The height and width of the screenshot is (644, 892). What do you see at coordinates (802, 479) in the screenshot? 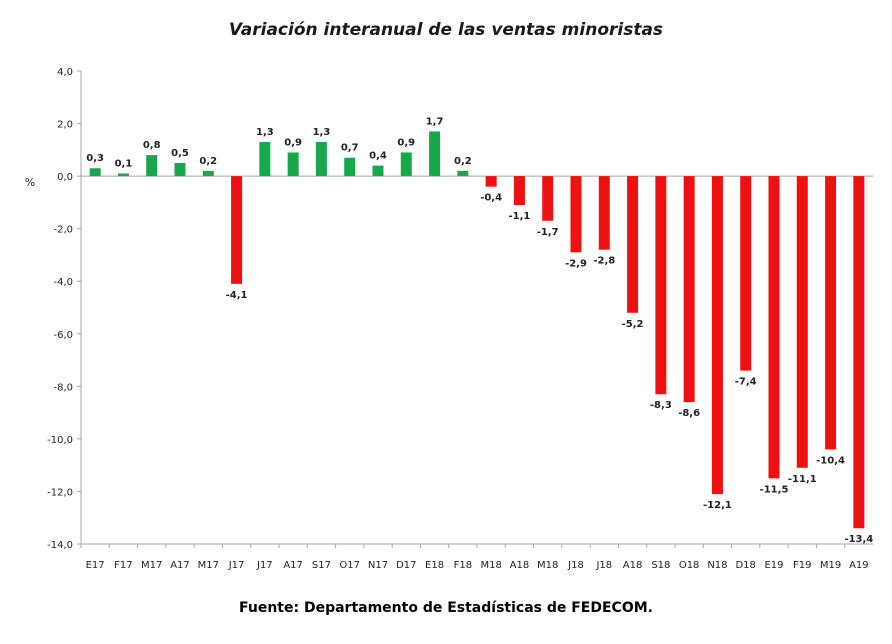
I see `data-label: -11,1` at bounding box center [802, 479].